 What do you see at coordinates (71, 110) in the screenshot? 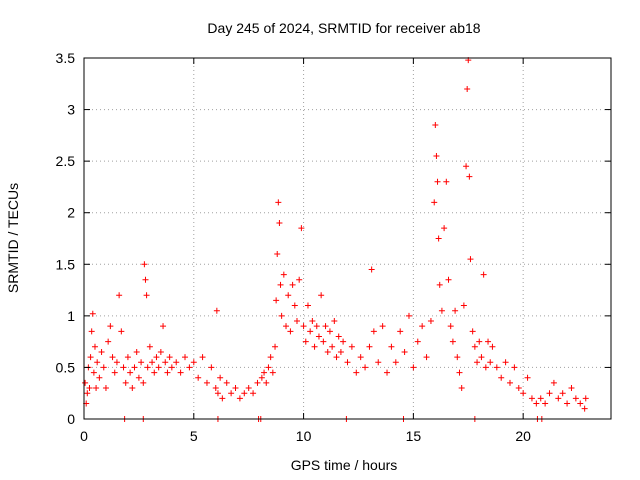
I see `y-tick-label: 3` at bounding box center [71, 110].